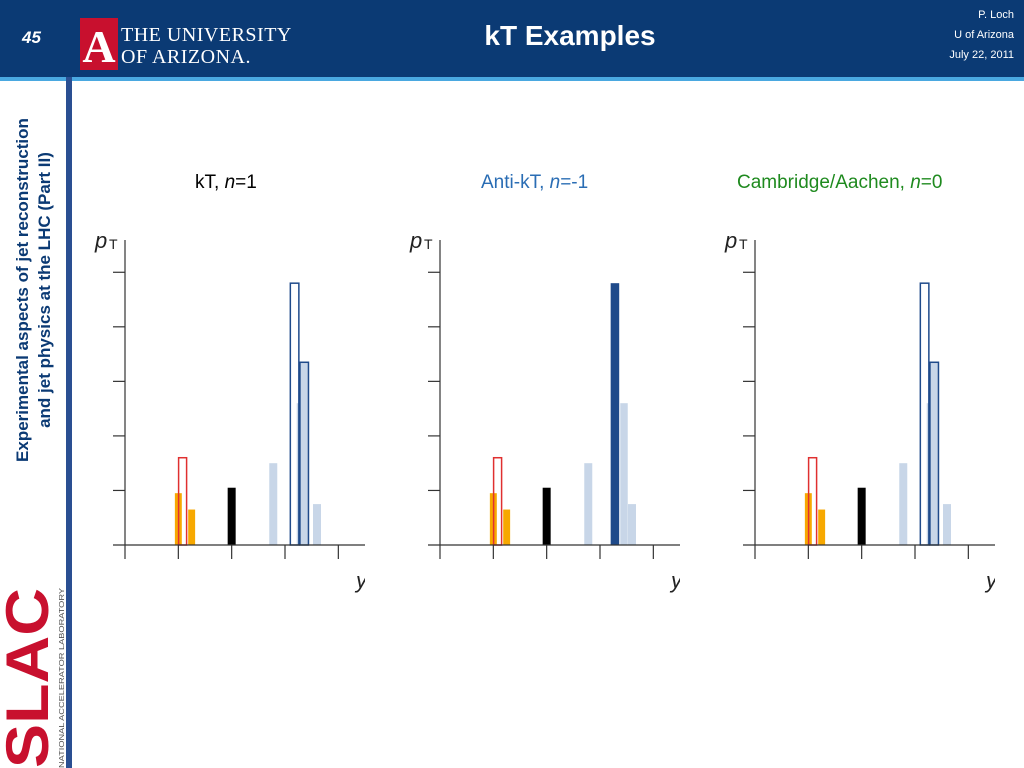 Image resolution: width=1024 pixels, height=768 pixels. What do you see at coordinates (31, 37) in the screenshot?
I see `slide-number: 45` at bounding box center [31, 37].